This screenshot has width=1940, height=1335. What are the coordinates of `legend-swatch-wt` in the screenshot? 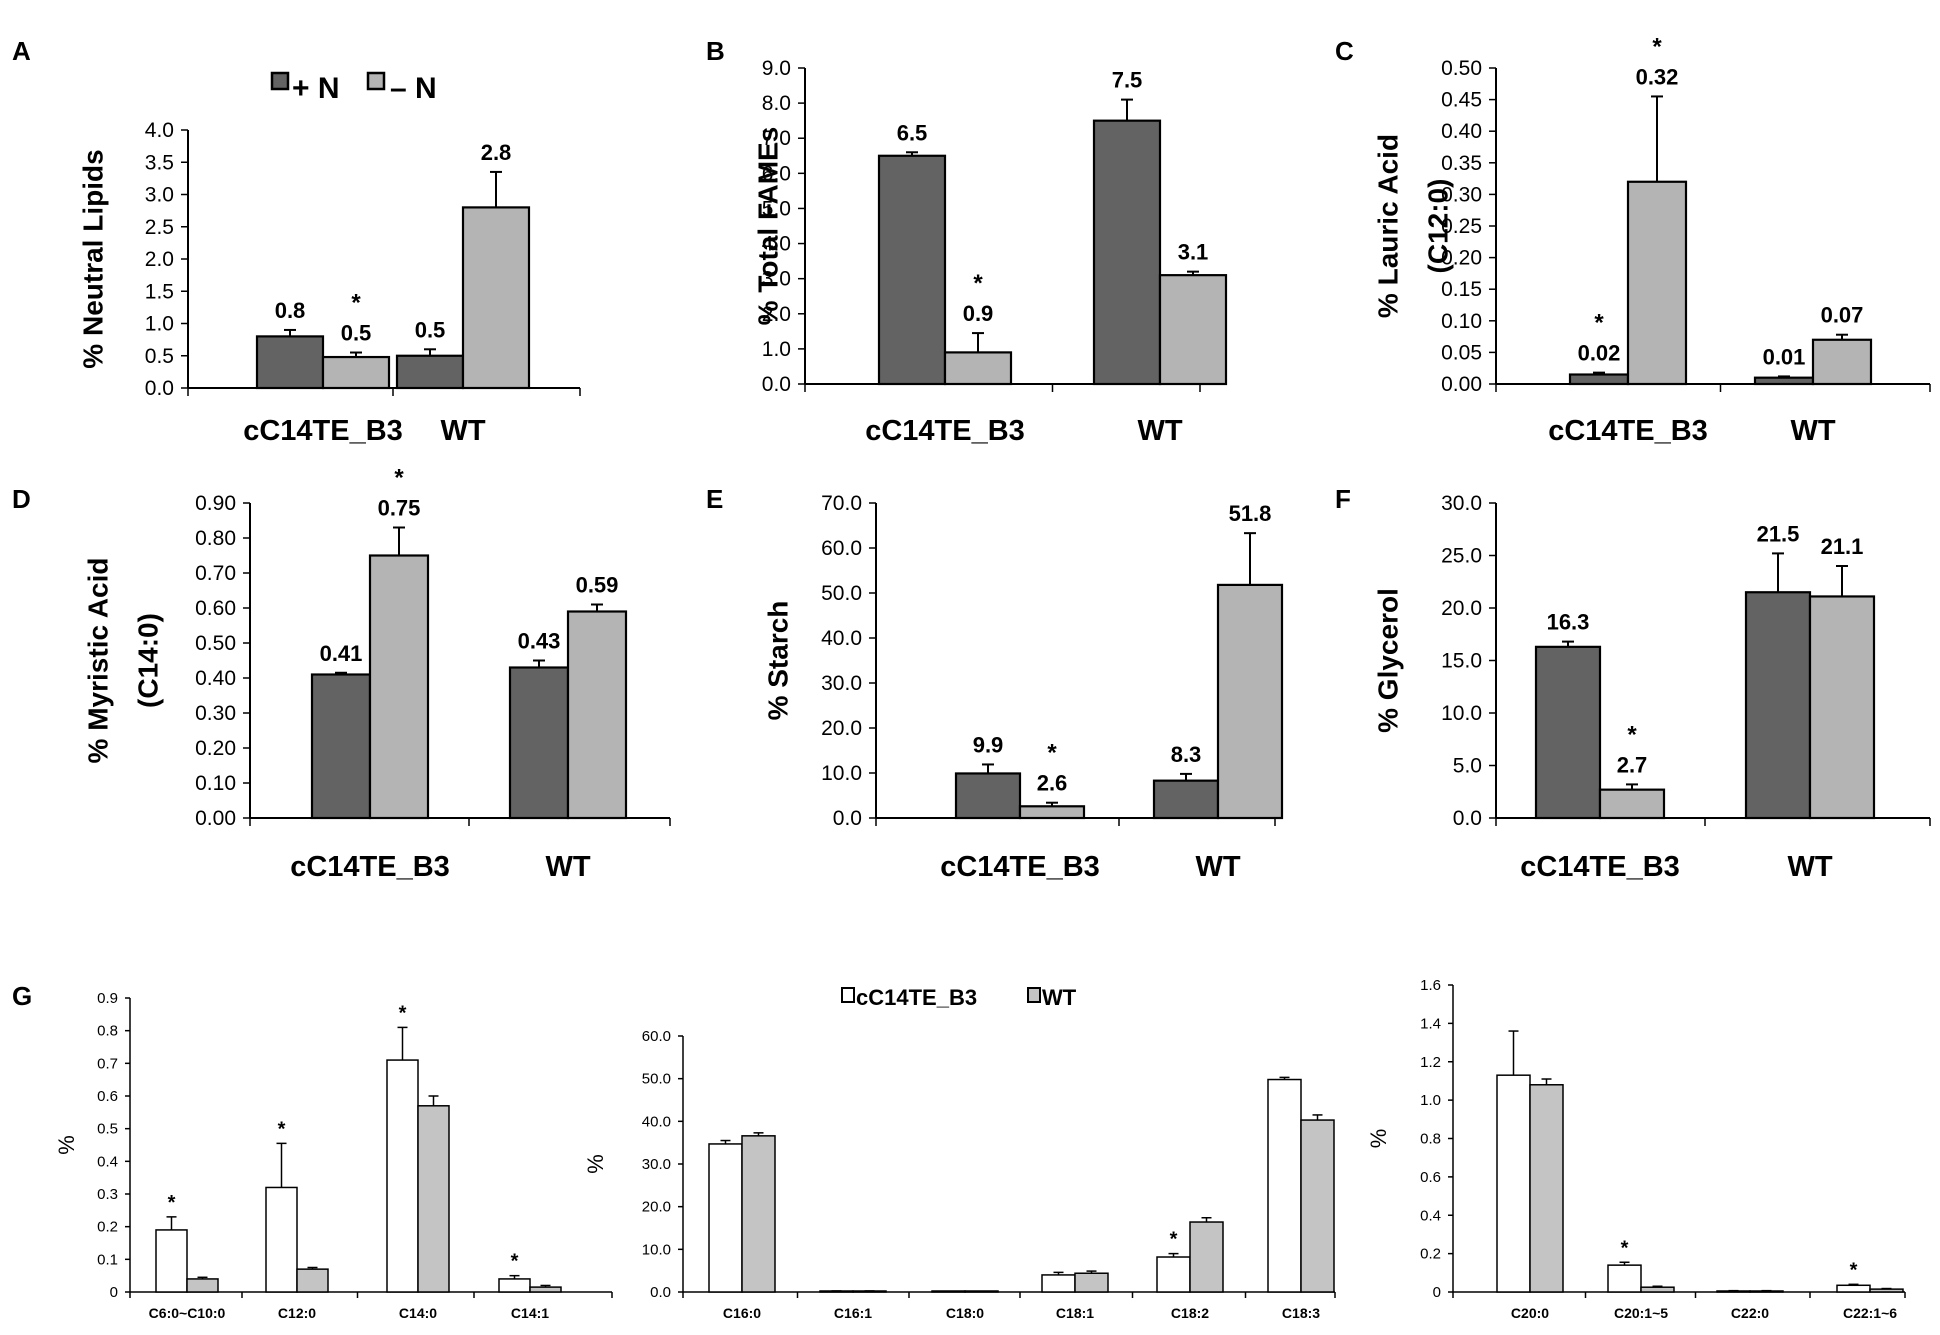 It's located at (1034, 995).